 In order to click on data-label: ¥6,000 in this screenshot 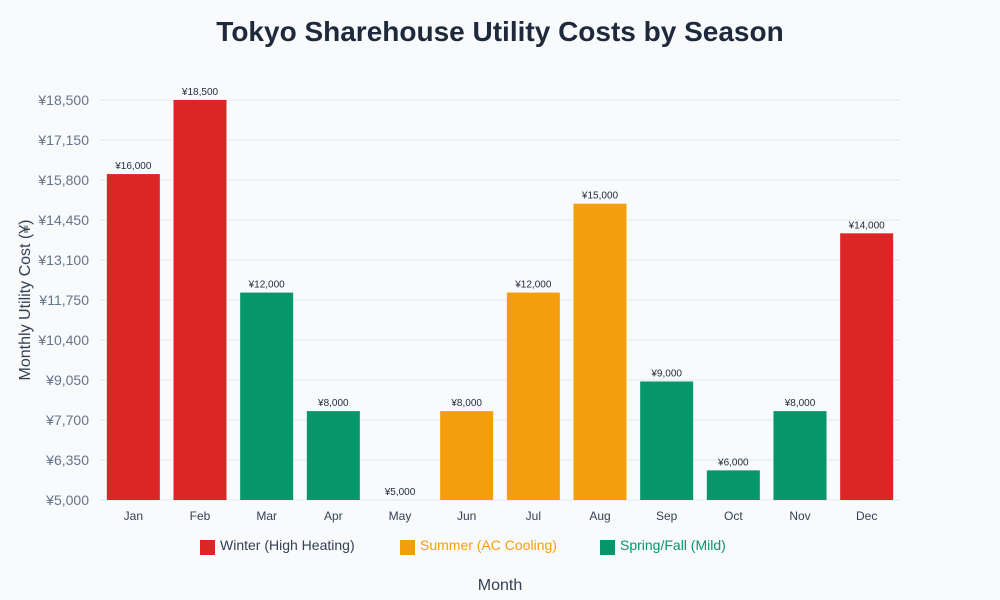, I will do `click(733, 462)`.